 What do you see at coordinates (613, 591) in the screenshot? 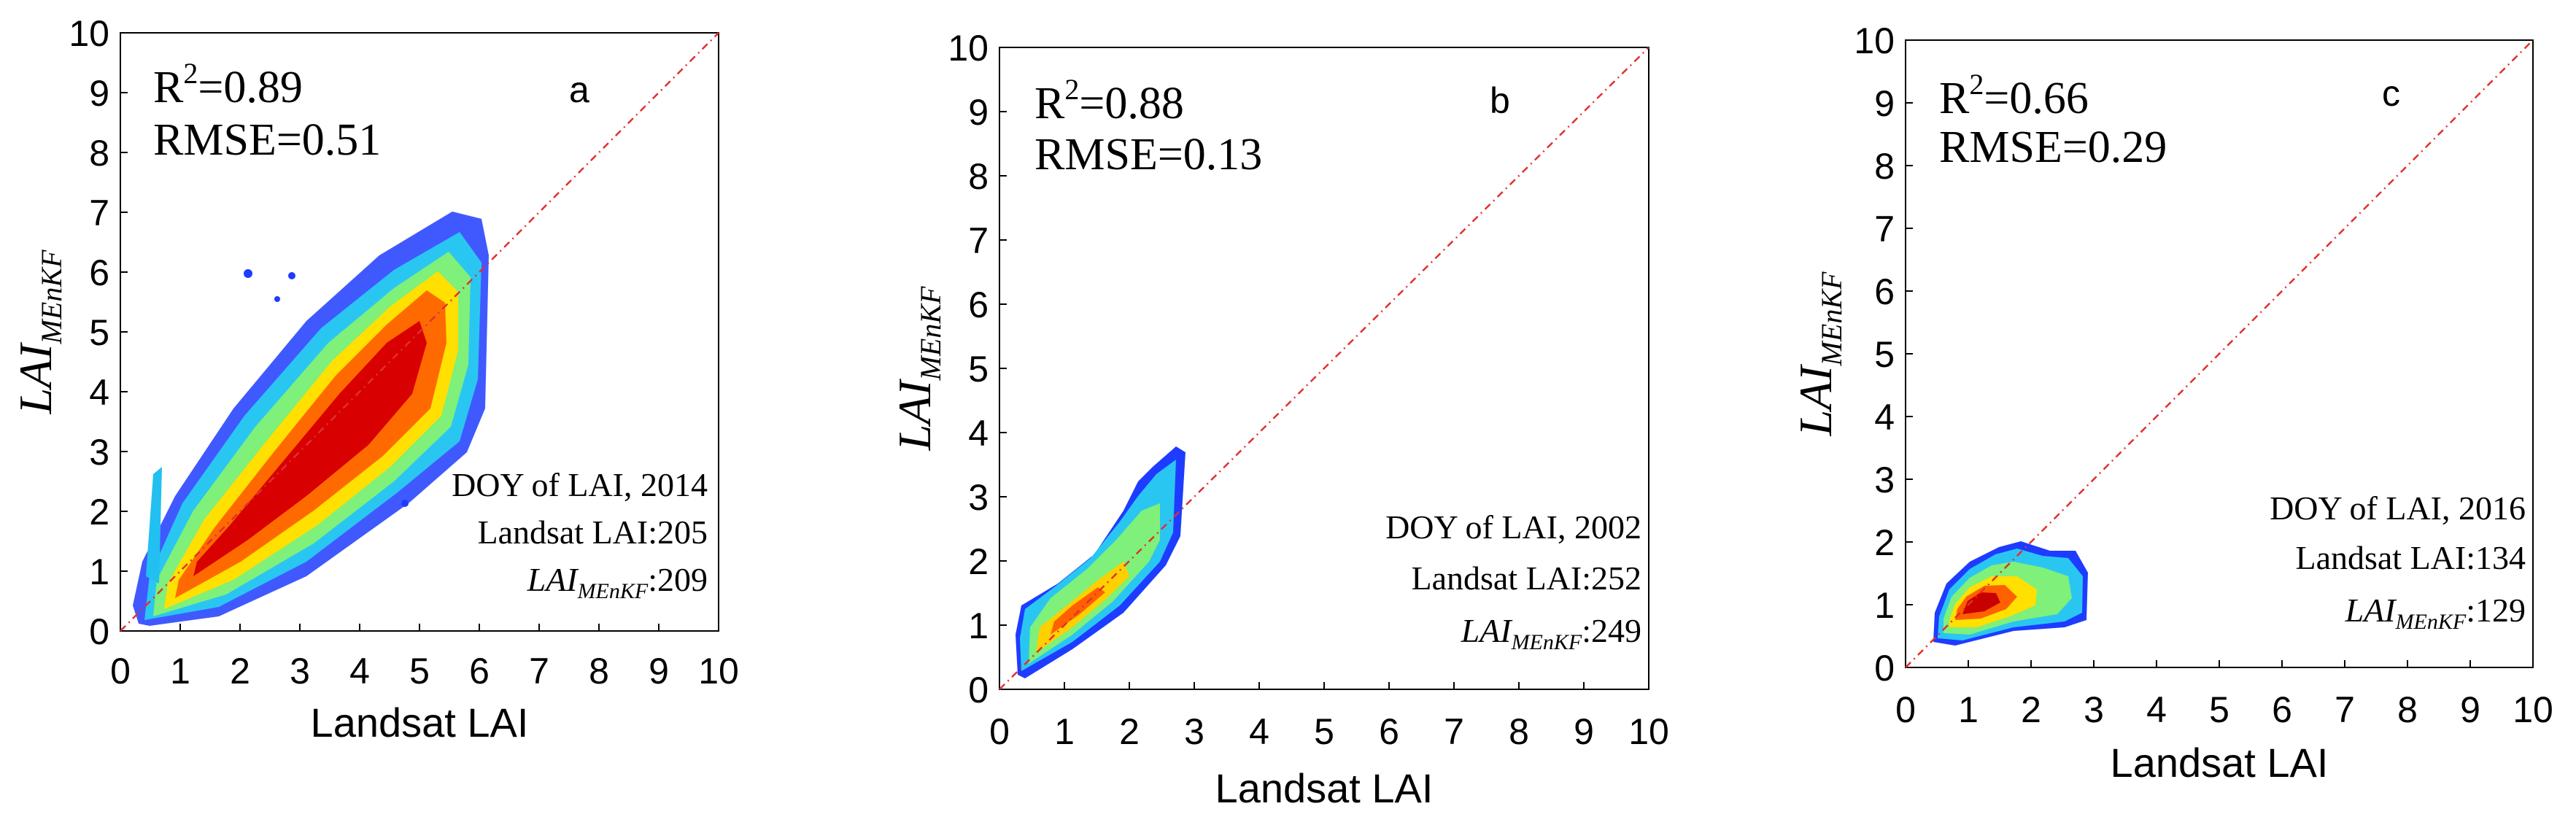
I see `panel-a-menkf-sub: MEnKF` at bounding box center [613, 591].